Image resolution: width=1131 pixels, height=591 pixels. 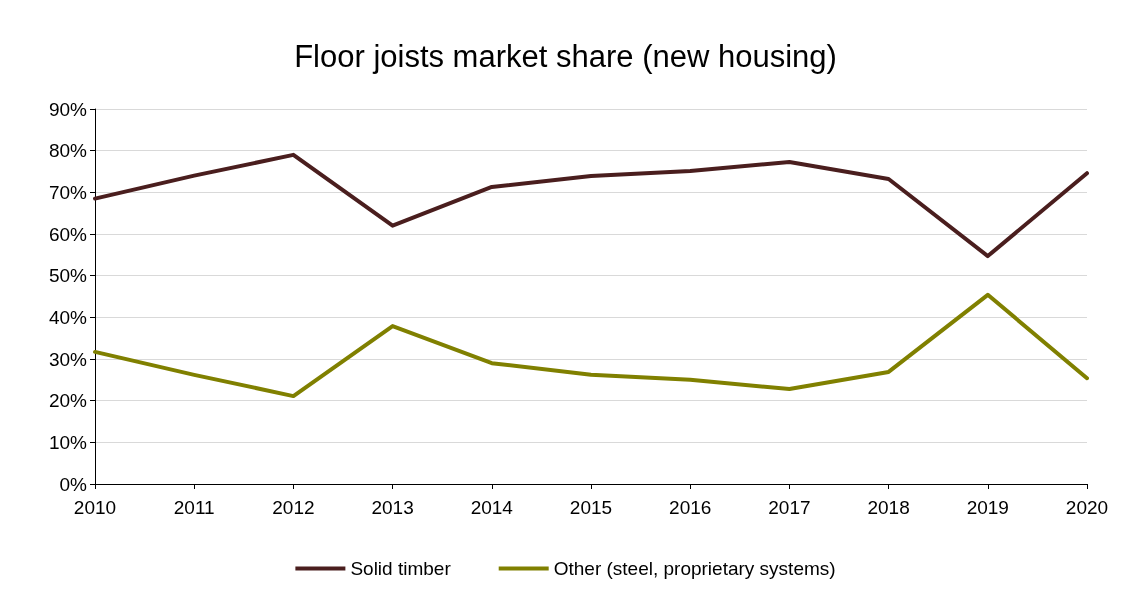 What do you see at coordinates (1087, 507) in the screenshot?
I see `x-tick-label: 2020` at bounding box center [1087, 507].